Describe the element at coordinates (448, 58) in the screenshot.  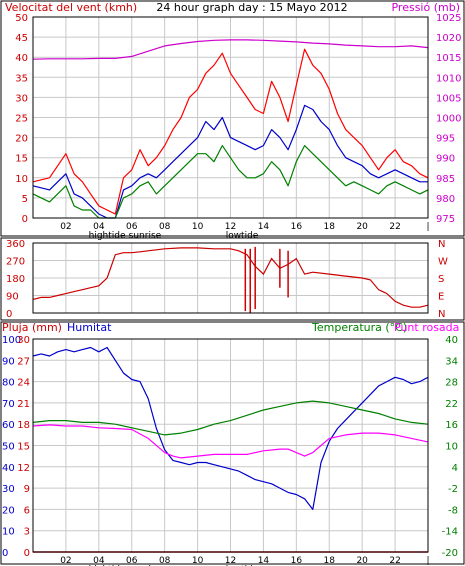
I see `pressure-tick-label: 1015` at that location.